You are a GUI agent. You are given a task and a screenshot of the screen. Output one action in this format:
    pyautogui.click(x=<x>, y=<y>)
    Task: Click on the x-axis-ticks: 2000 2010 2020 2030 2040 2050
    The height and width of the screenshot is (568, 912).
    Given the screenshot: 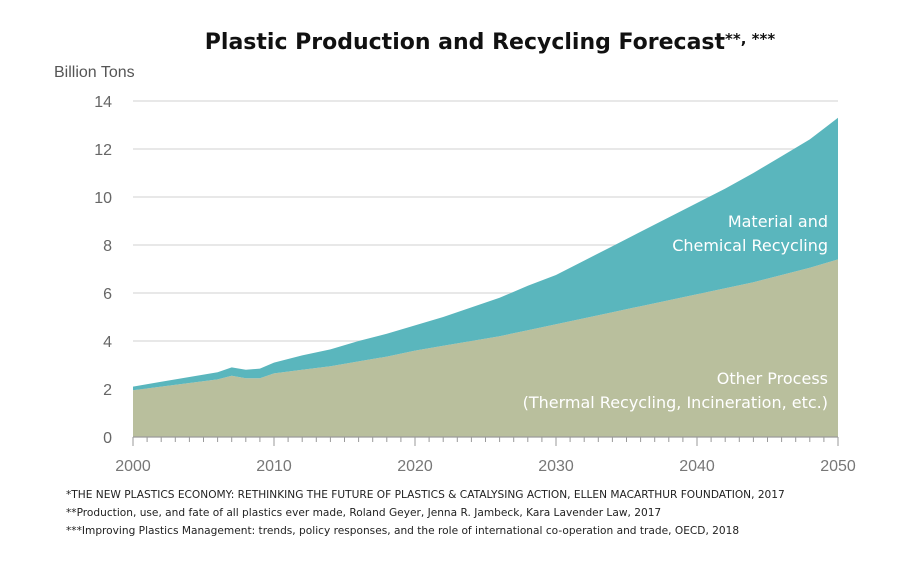 What is the action you would take?
    pyautogui.click(x=485, y=466)
    